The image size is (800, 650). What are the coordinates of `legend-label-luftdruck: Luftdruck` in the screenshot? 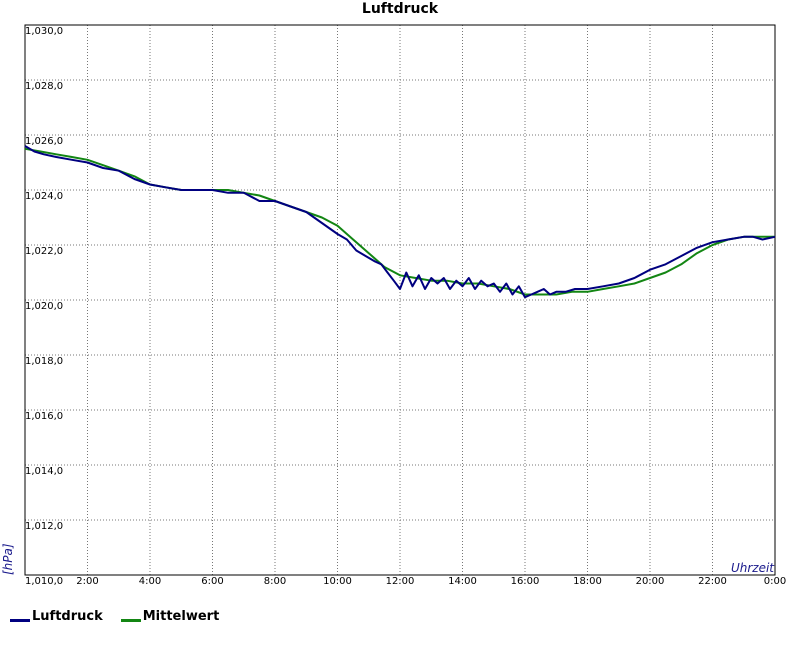 It's located at (67, 616).